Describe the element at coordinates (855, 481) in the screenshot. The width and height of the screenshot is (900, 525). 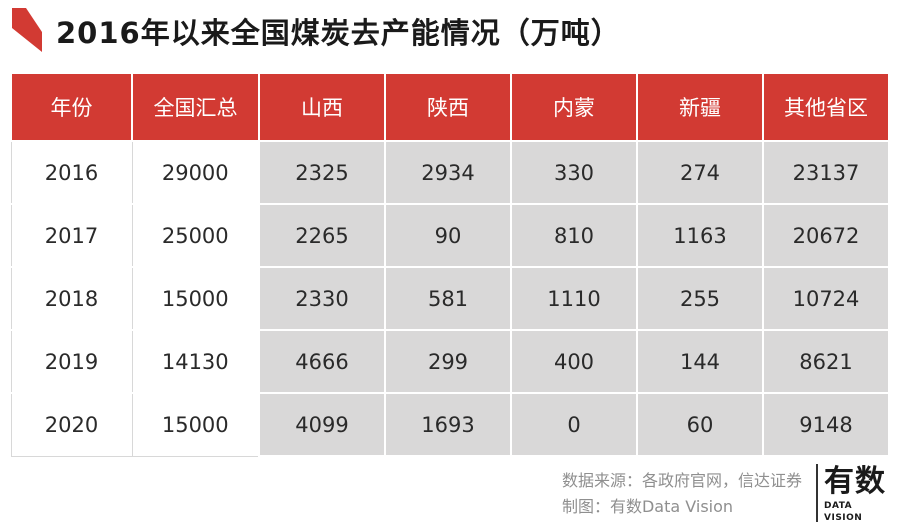
I see `logo-main-text: 有数` at that location.